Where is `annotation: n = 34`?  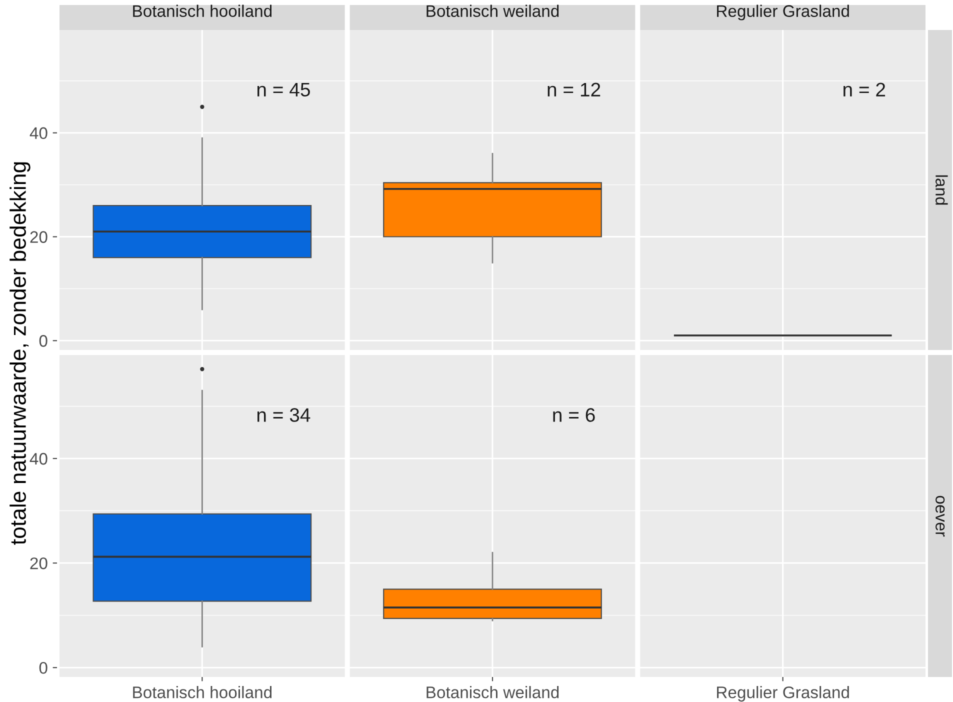
annotation: n = 34 is located at coordinates (283, 415).